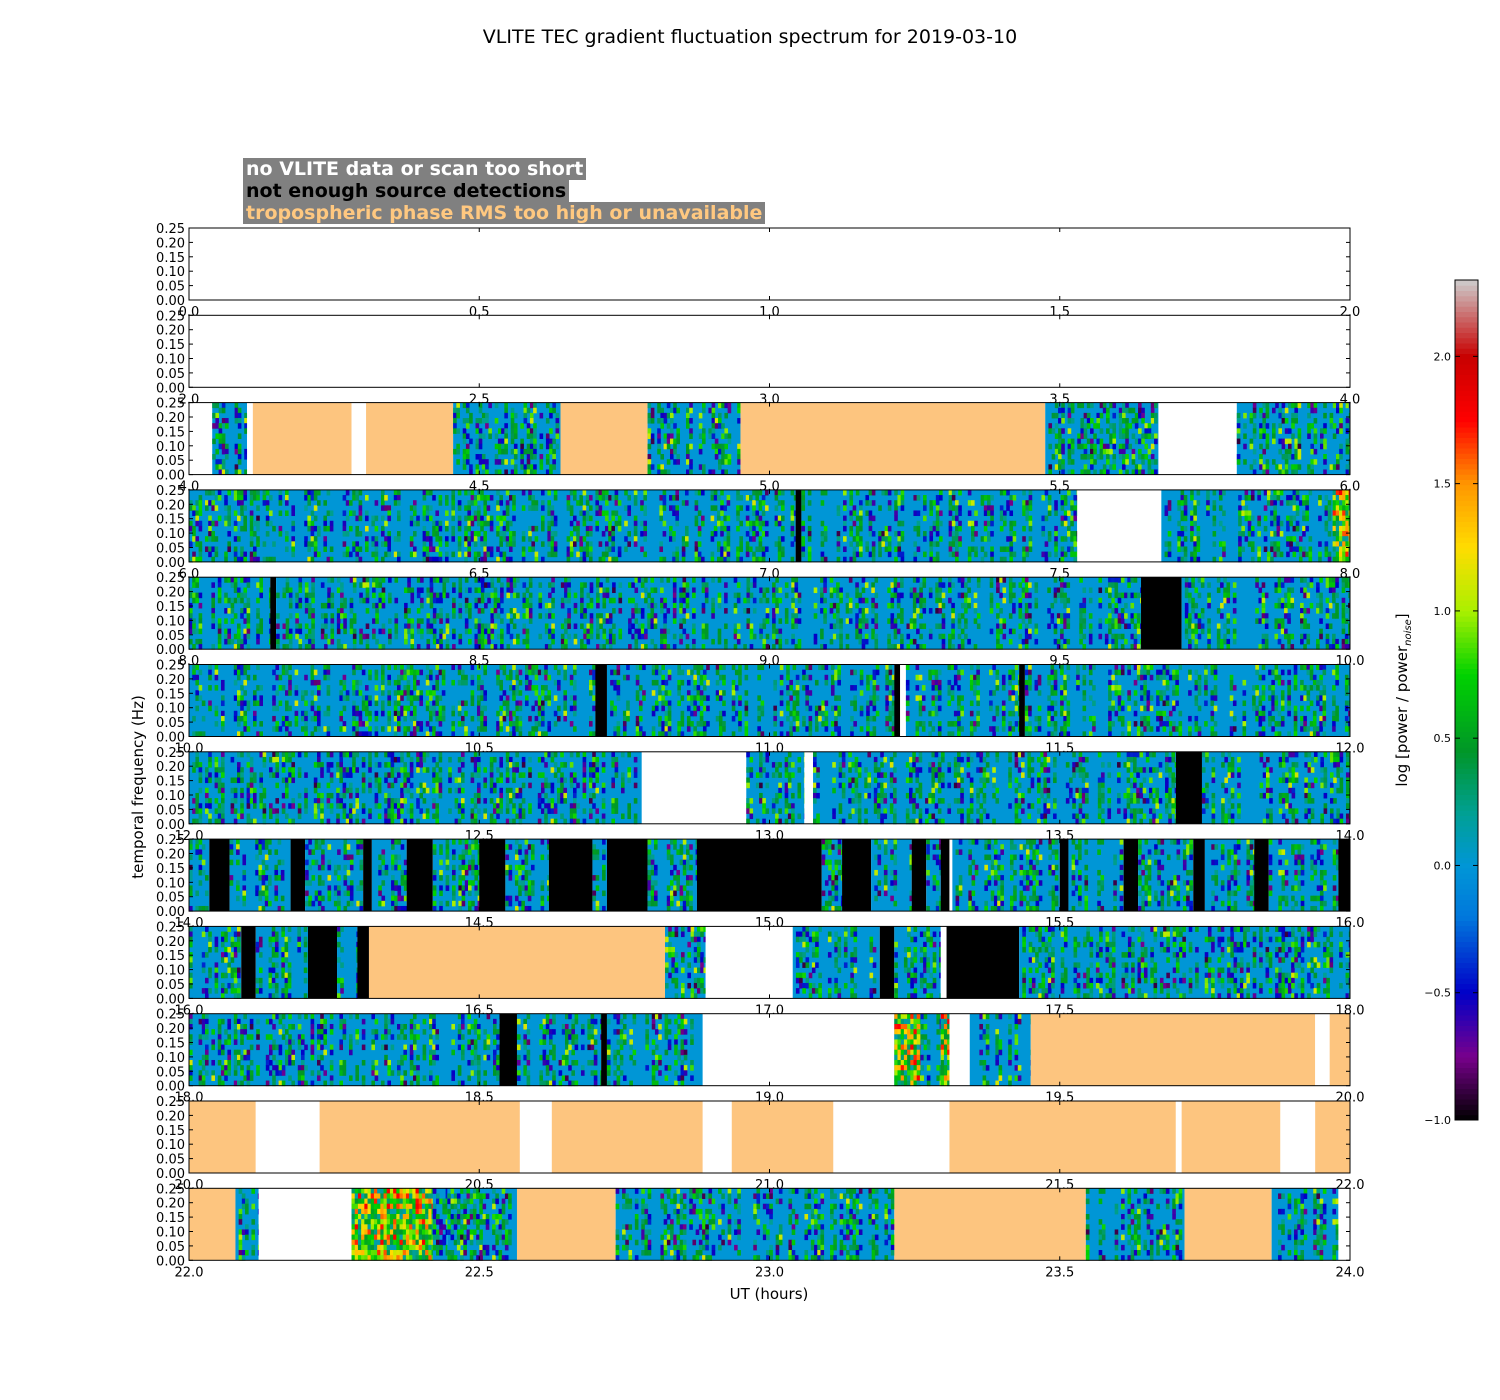 This screenshot has height=1400, width=1500. Describe the element at coordinates (170, 476) in the screenshot. I see `y-tick-label: 0.00` at that location.